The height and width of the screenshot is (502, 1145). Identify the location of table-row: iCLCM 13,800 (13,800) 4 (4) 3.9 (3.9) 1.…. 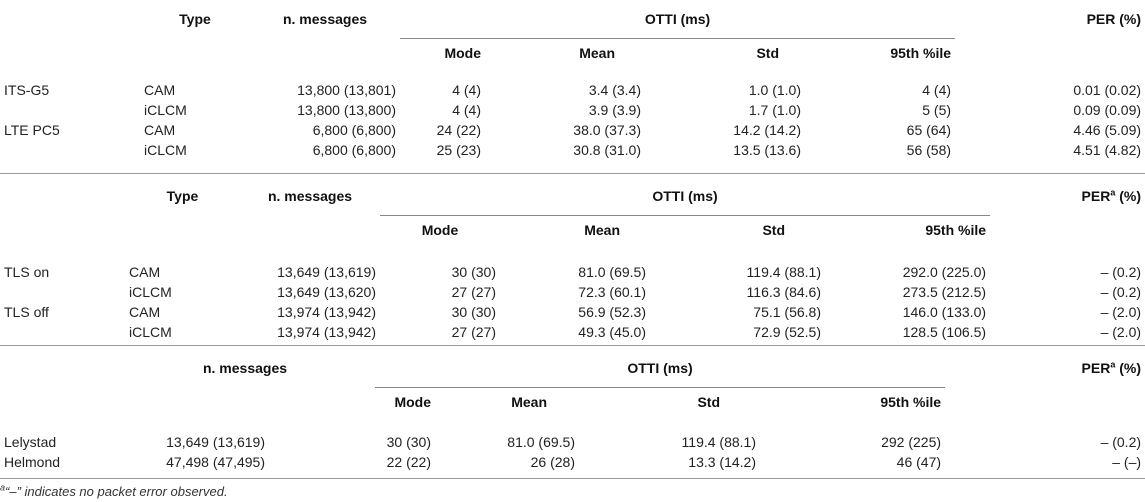
(572, 110).